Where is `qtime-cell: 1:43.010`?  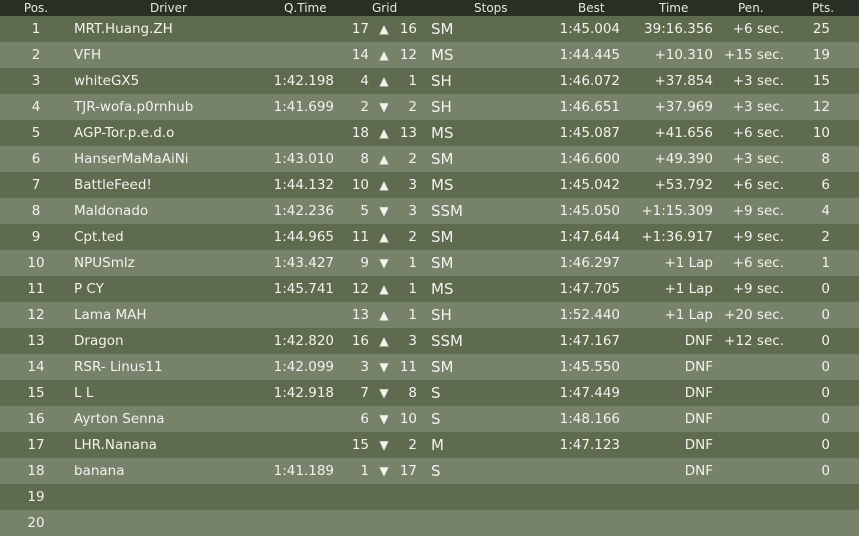
qtime-cell: 1:43.010 is located at coordinates (303, 159).